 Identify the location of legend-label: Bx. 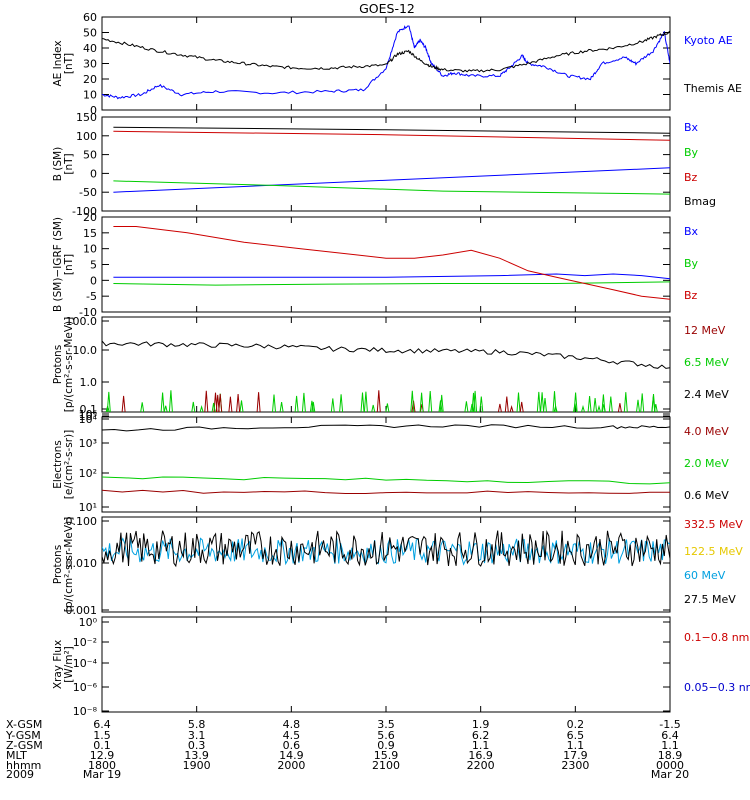
(691, 231).